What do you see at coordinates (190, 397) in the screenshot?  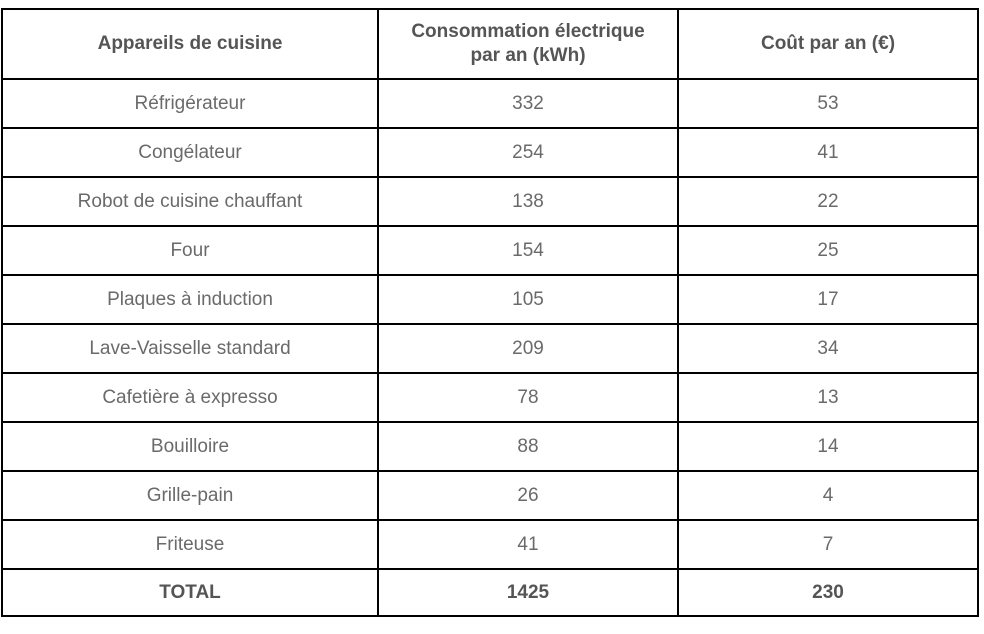 I see `appliance-cell: Cafetière à expresso` at bounding box center [190, 397].